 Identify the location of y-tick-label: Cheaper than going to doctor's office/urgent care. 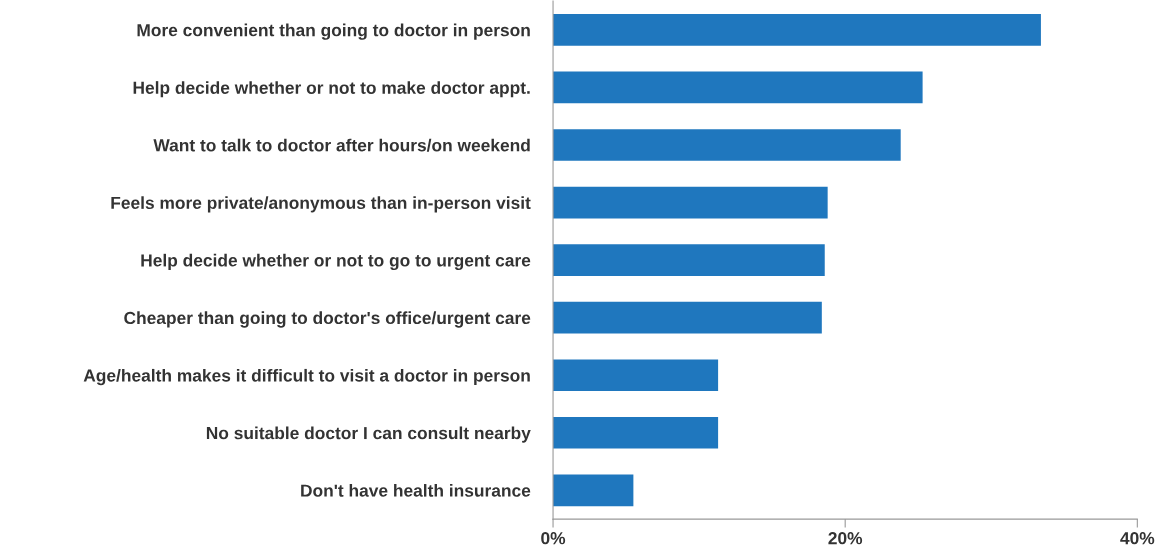
(327, 319).